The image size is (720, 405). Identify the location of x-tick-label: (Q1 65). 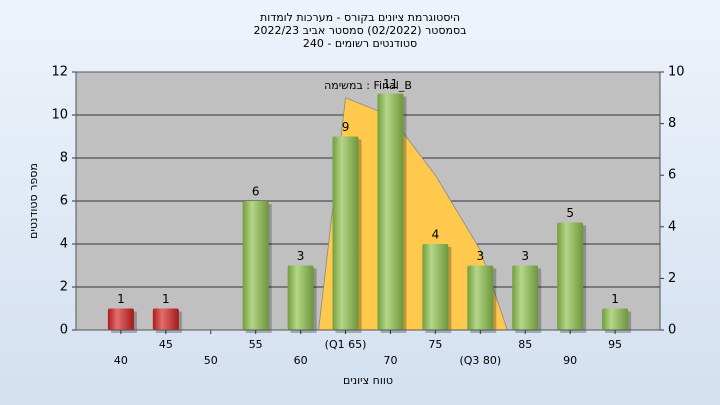
(346, 344).